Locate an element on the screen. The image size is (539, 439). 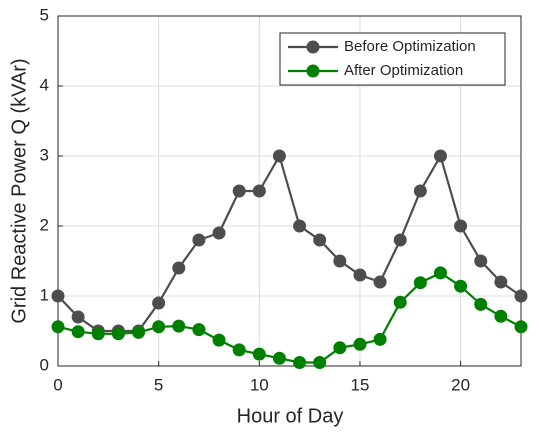
x-tick-label: 15 is located at coordinates (359, 384).